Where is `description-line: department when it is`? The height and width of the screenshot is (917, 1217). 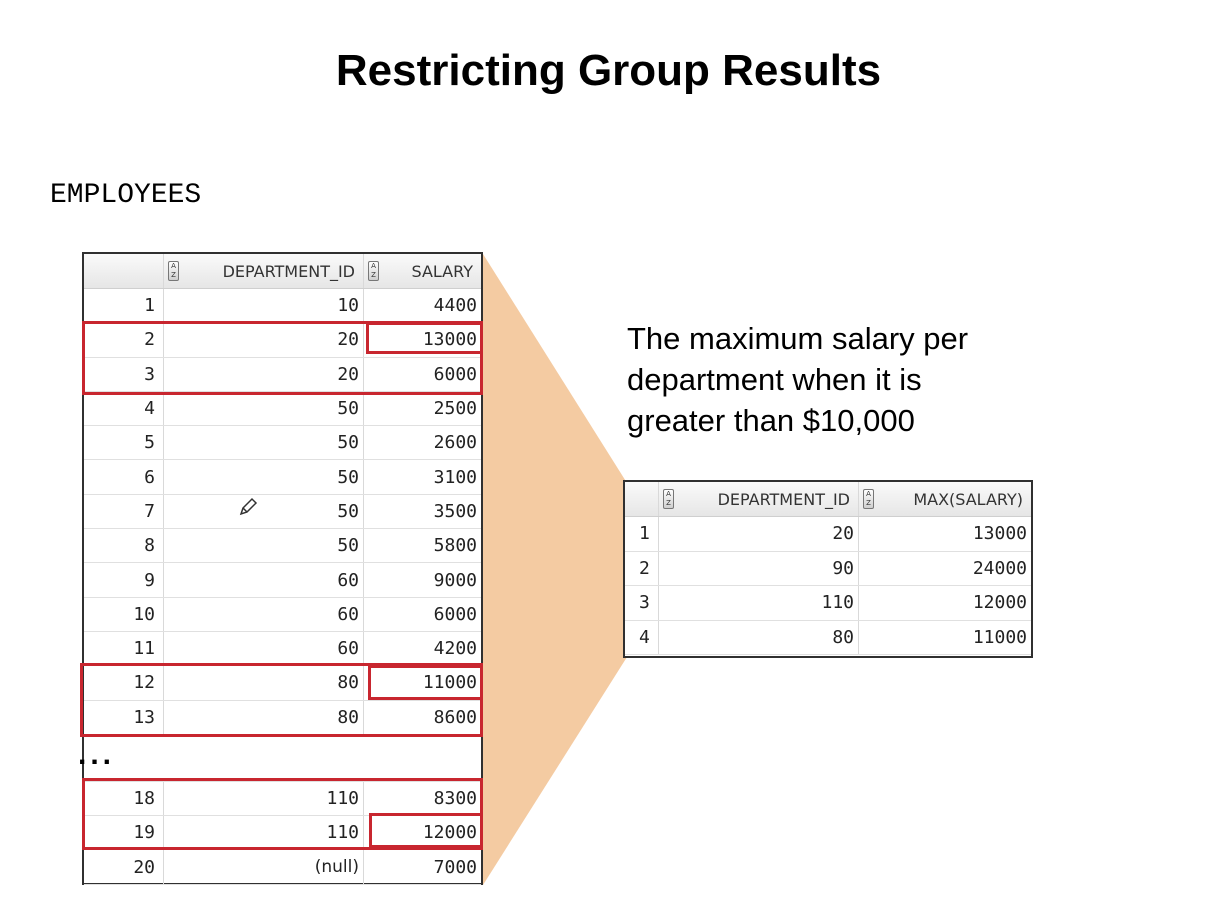 description-line: department when it is is located at coordinates (774, 379).